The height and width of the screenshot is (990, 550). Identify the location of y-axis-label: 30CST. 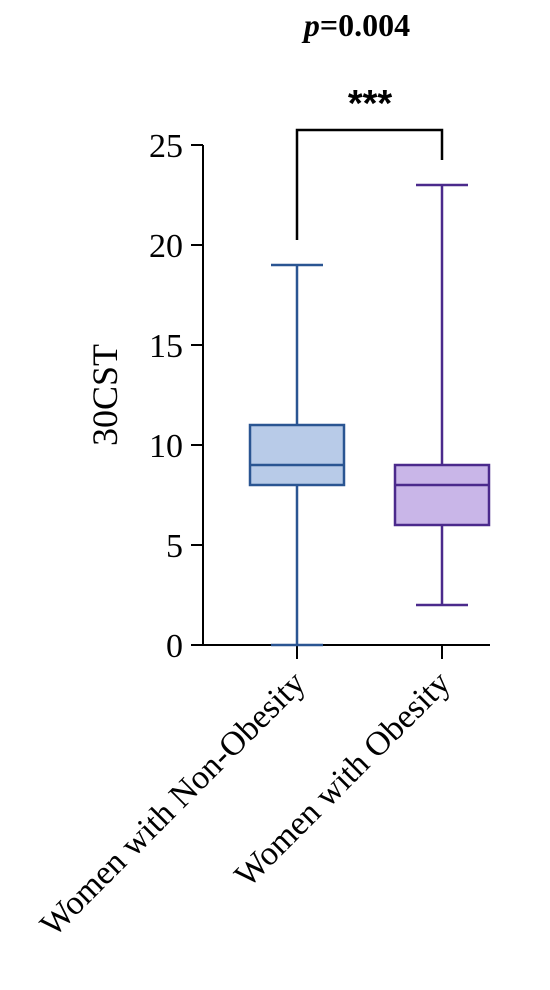
(105, 395).